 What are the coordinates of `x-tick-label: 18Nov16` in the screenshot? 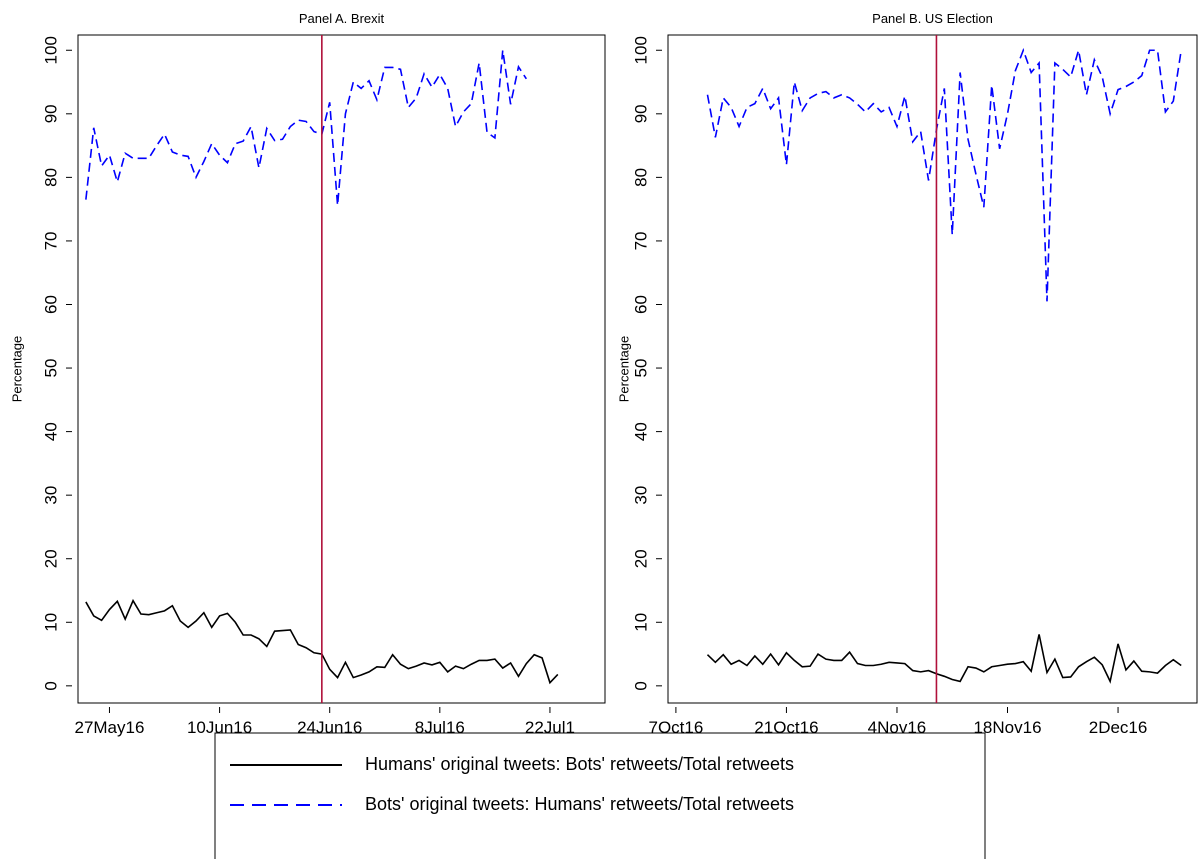 It's located at (1007, 727).